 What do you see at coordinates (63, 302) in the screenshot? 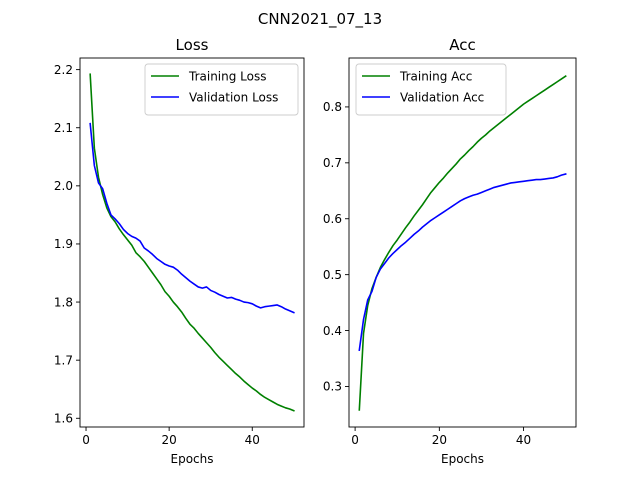
I see `y-tick-label: 1.8` at bounding box center [63, 302].